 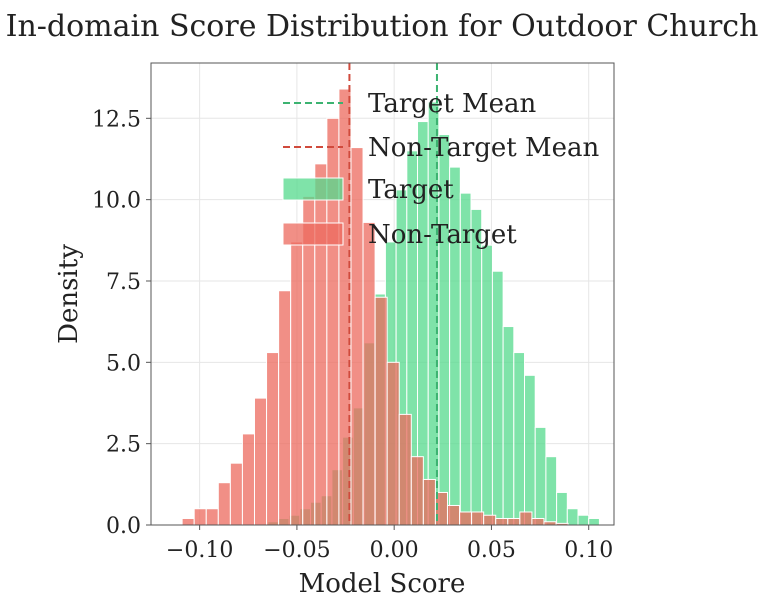 What do you see at coordinates (116, 119) in the screenshot?
I see `y-tick-label: 12.5` at bounding box center [116, 119].